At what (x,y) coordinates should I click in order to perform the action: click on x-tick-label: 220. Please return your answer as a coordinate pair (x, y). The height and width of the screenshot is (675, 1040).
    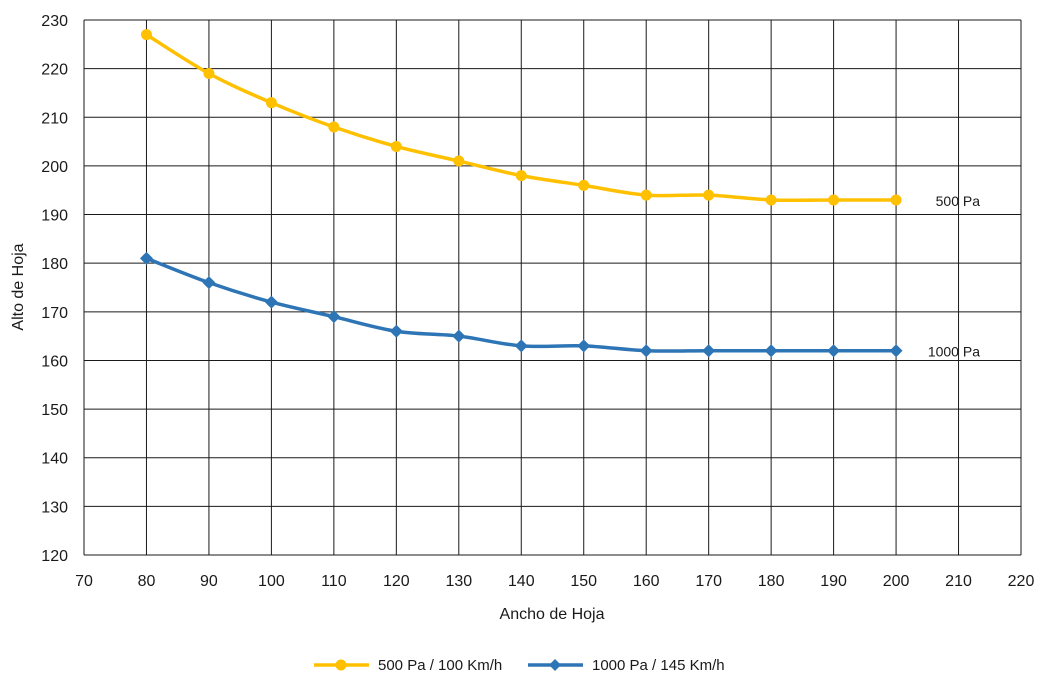
    Looking at the image, I should click on (1021, 581).